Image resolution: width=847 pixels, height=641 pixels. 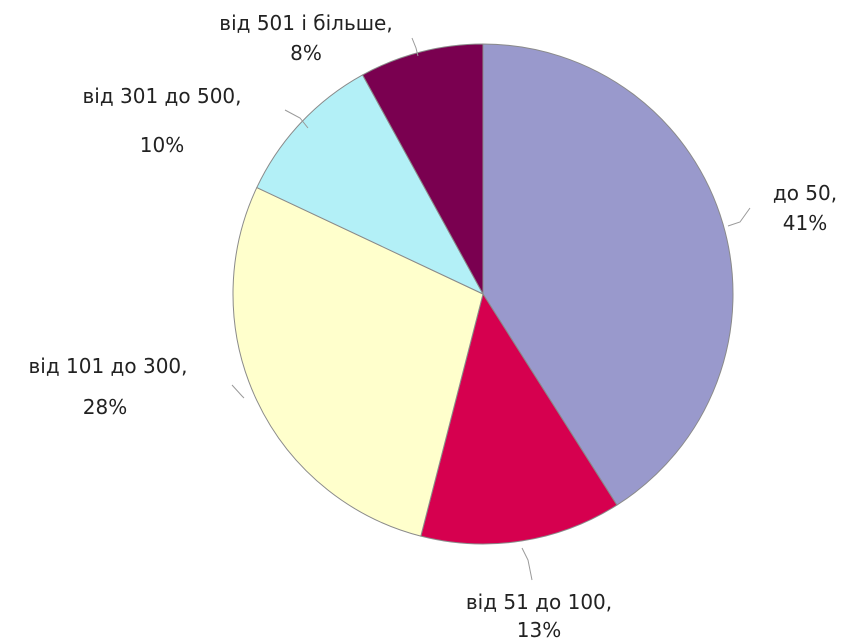 I want to click on slice-value-0: 41%, so click(x=805, y=223).